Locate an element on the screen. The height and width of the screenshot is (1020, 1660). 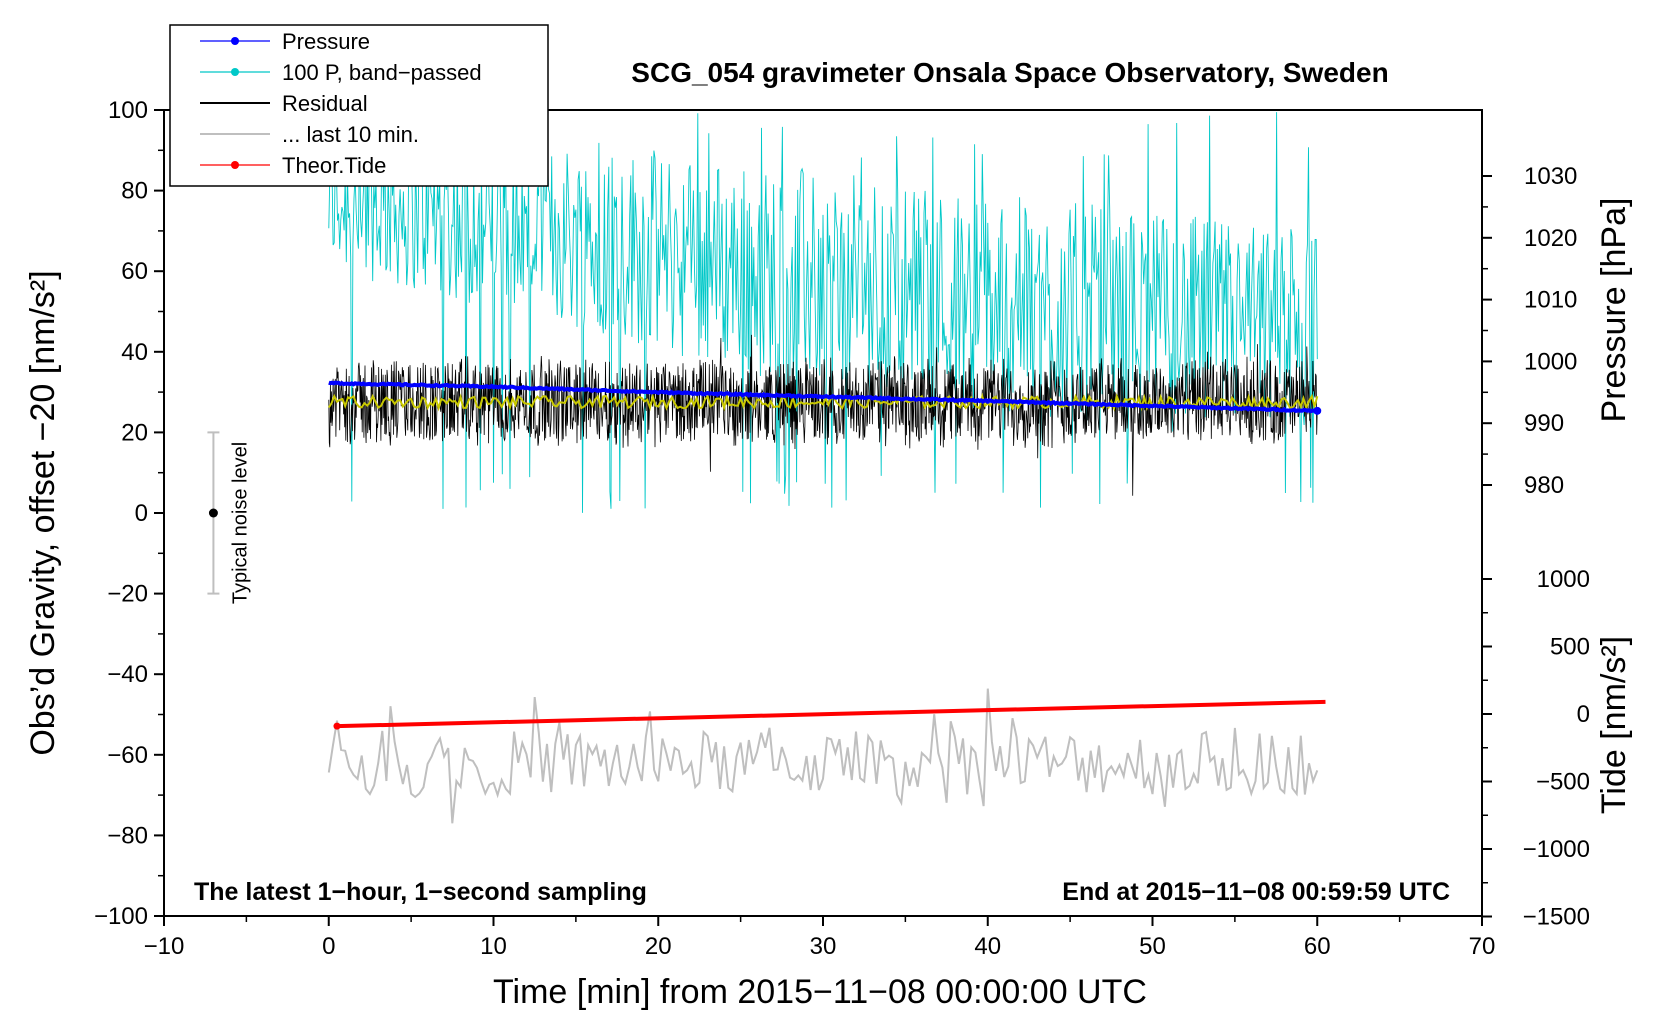
y-tick-label: 60 is located at coordinates (134, 271).